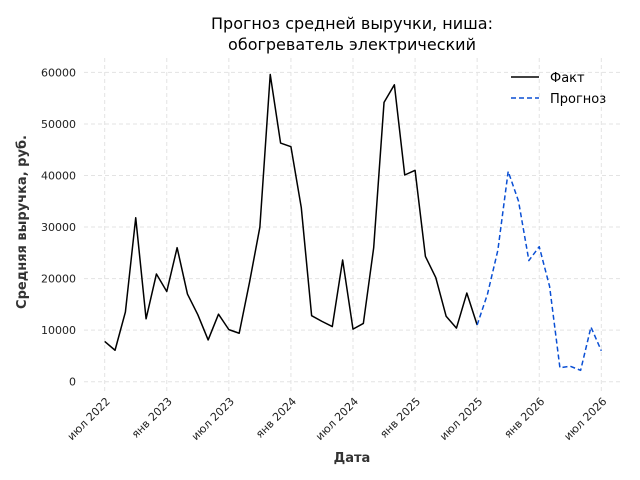  Describe the element at coordinates (89, 419) in the screenshot. I see `x-tick-label: июл 2022` at that location.